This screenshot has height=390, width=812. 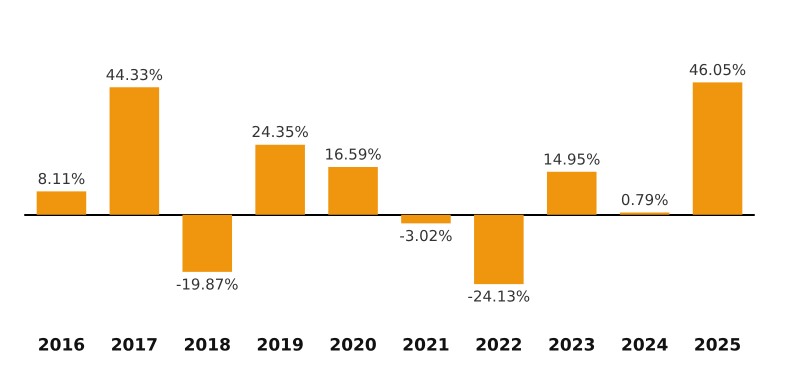 What do you see at coordinates (280, 346) in the screenshot?
I see `x-tick-label: 2019` at bounding box center [280, 346].